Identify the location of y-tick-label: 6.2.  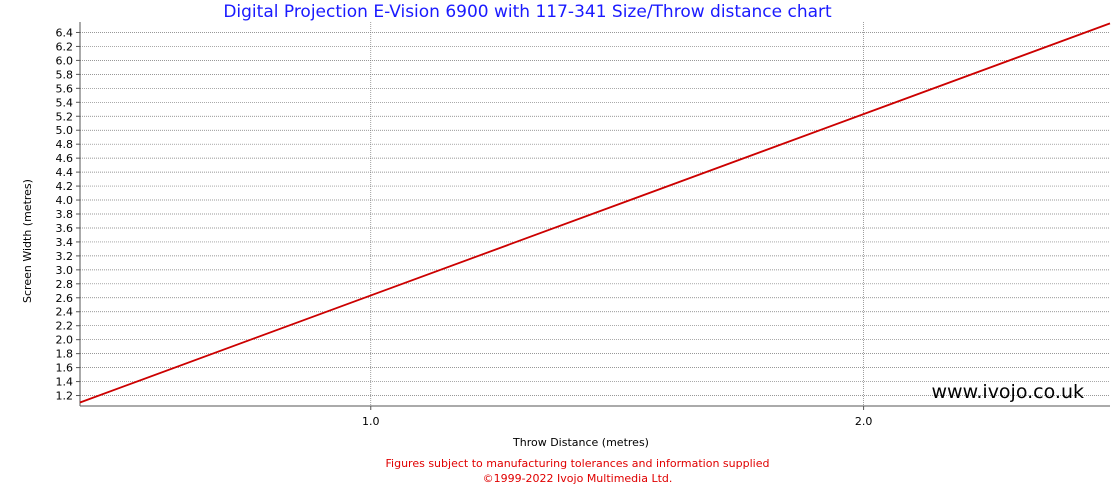
(65, 46).